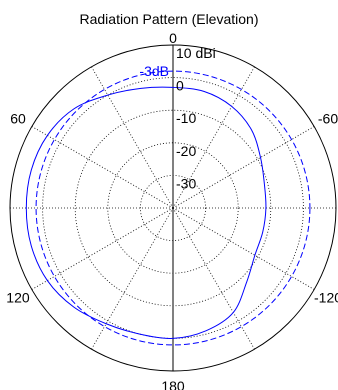  I want to click on angle-tick-label: 0, so click(173, 38).